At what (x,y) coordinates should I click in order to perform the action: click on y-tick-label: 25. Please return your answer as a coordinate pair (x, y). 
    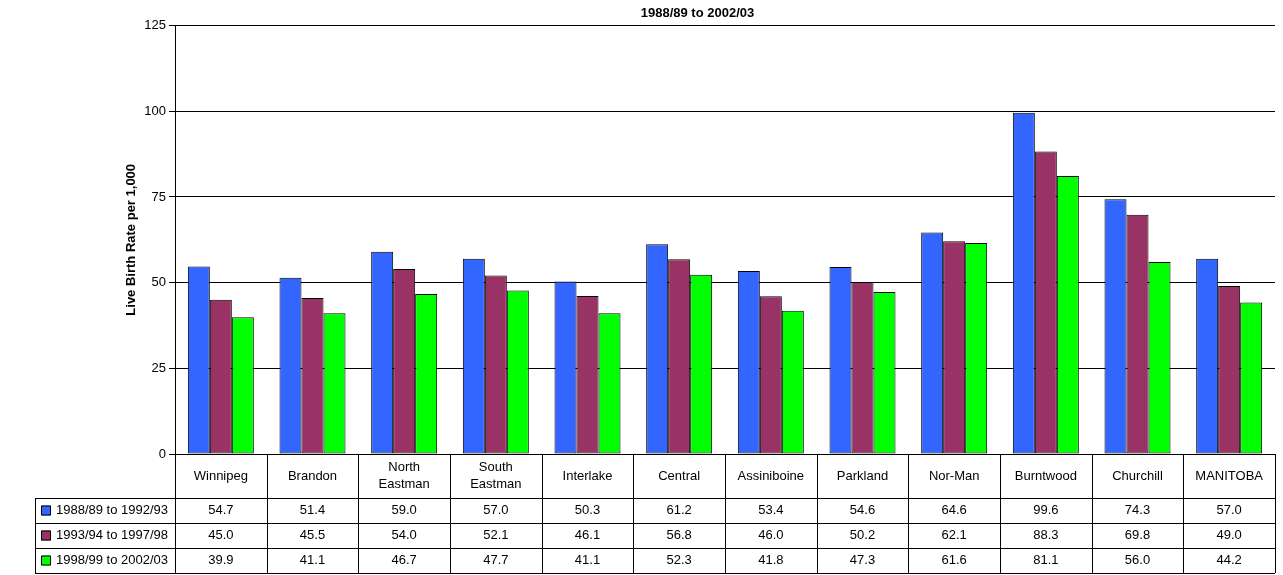
    Looking at the image, I should click on (158, 367).